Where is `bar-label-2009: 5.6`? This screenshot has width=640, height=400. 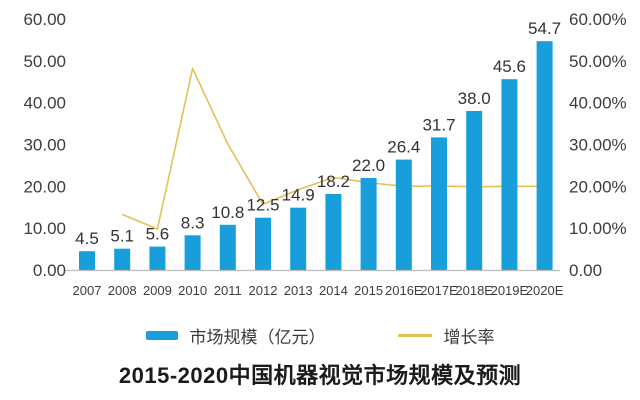
bar-label-2009: 5.6 is located at coordinates (158, 234).